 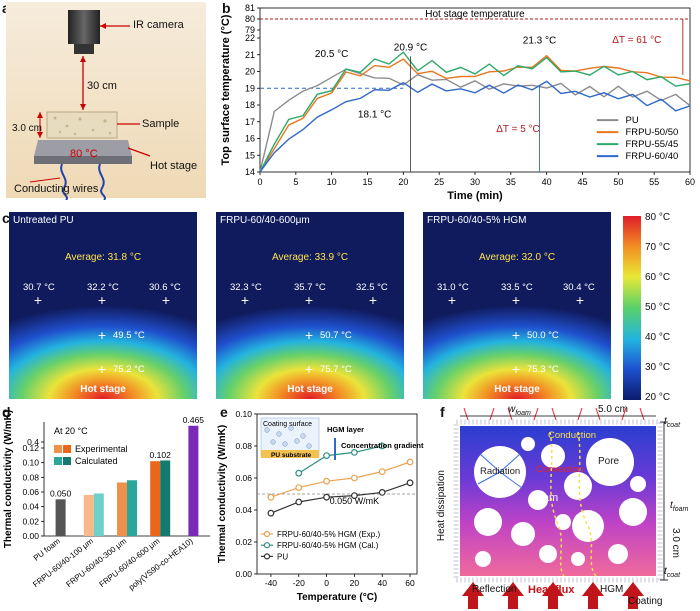 I want to click on y-tick-label-d: 0.00, so click(x=30, y=536).